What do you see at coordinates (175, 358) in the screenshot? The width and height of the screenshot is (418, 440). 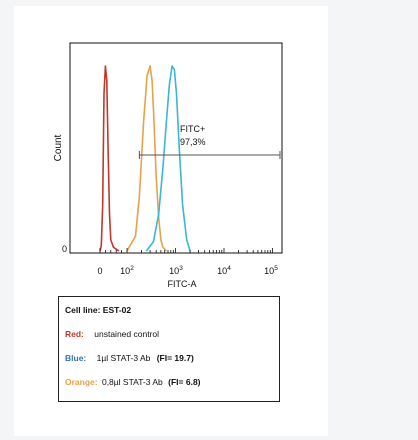 I see `legend-blue-fi: (FI= 19.7)` at bounding box center [175, 358].